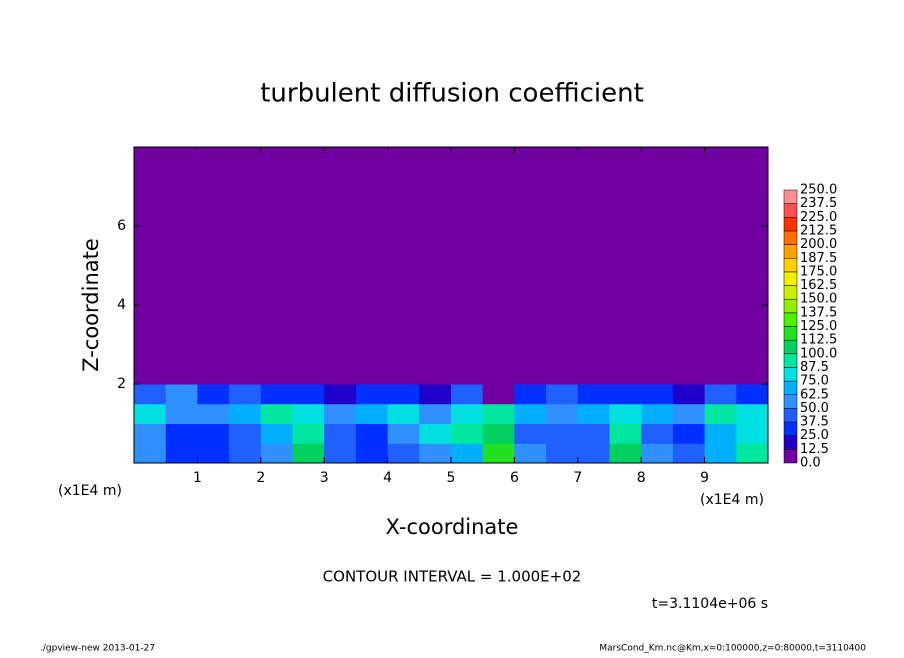 This screenshot has width=904, height=658. Describe the element at coordinates (197, 478) in the screenshot. I see `x-tick-label: 1` at that location.